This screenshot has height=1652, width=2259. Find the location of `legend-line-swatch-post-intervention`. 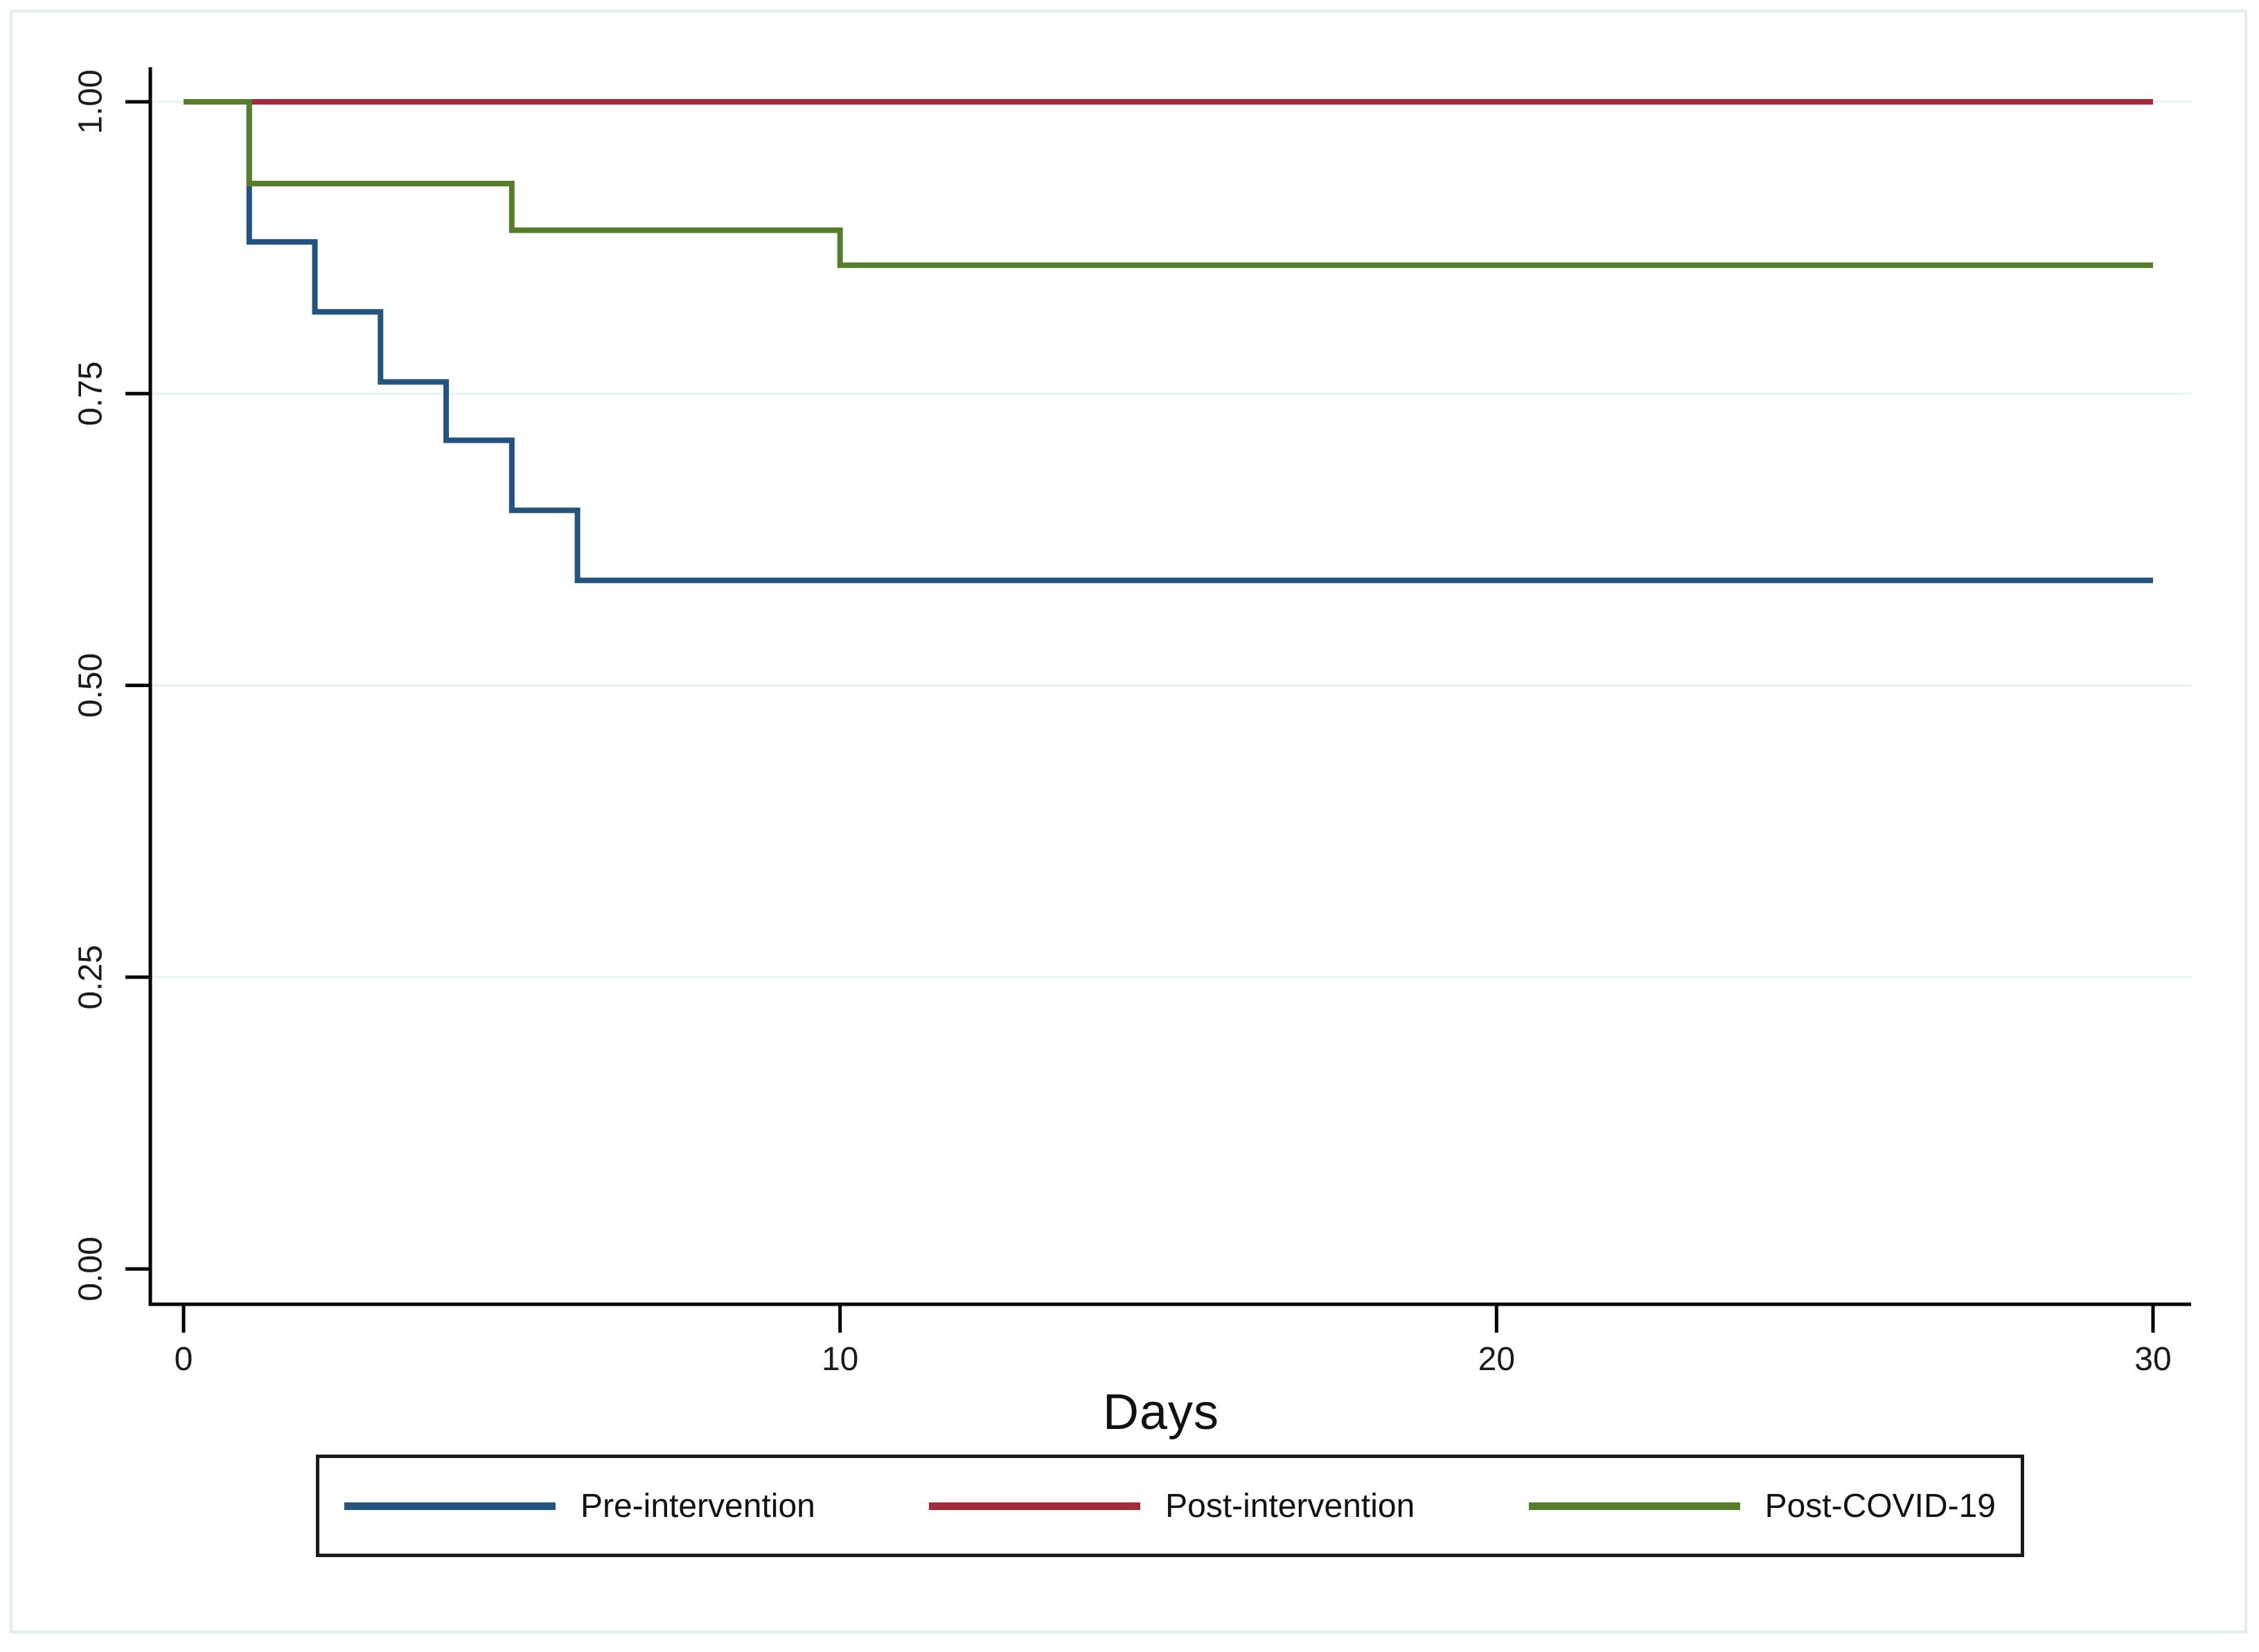

legend-line-swatch-post-intervention is located at coordinates (1035, 1506).